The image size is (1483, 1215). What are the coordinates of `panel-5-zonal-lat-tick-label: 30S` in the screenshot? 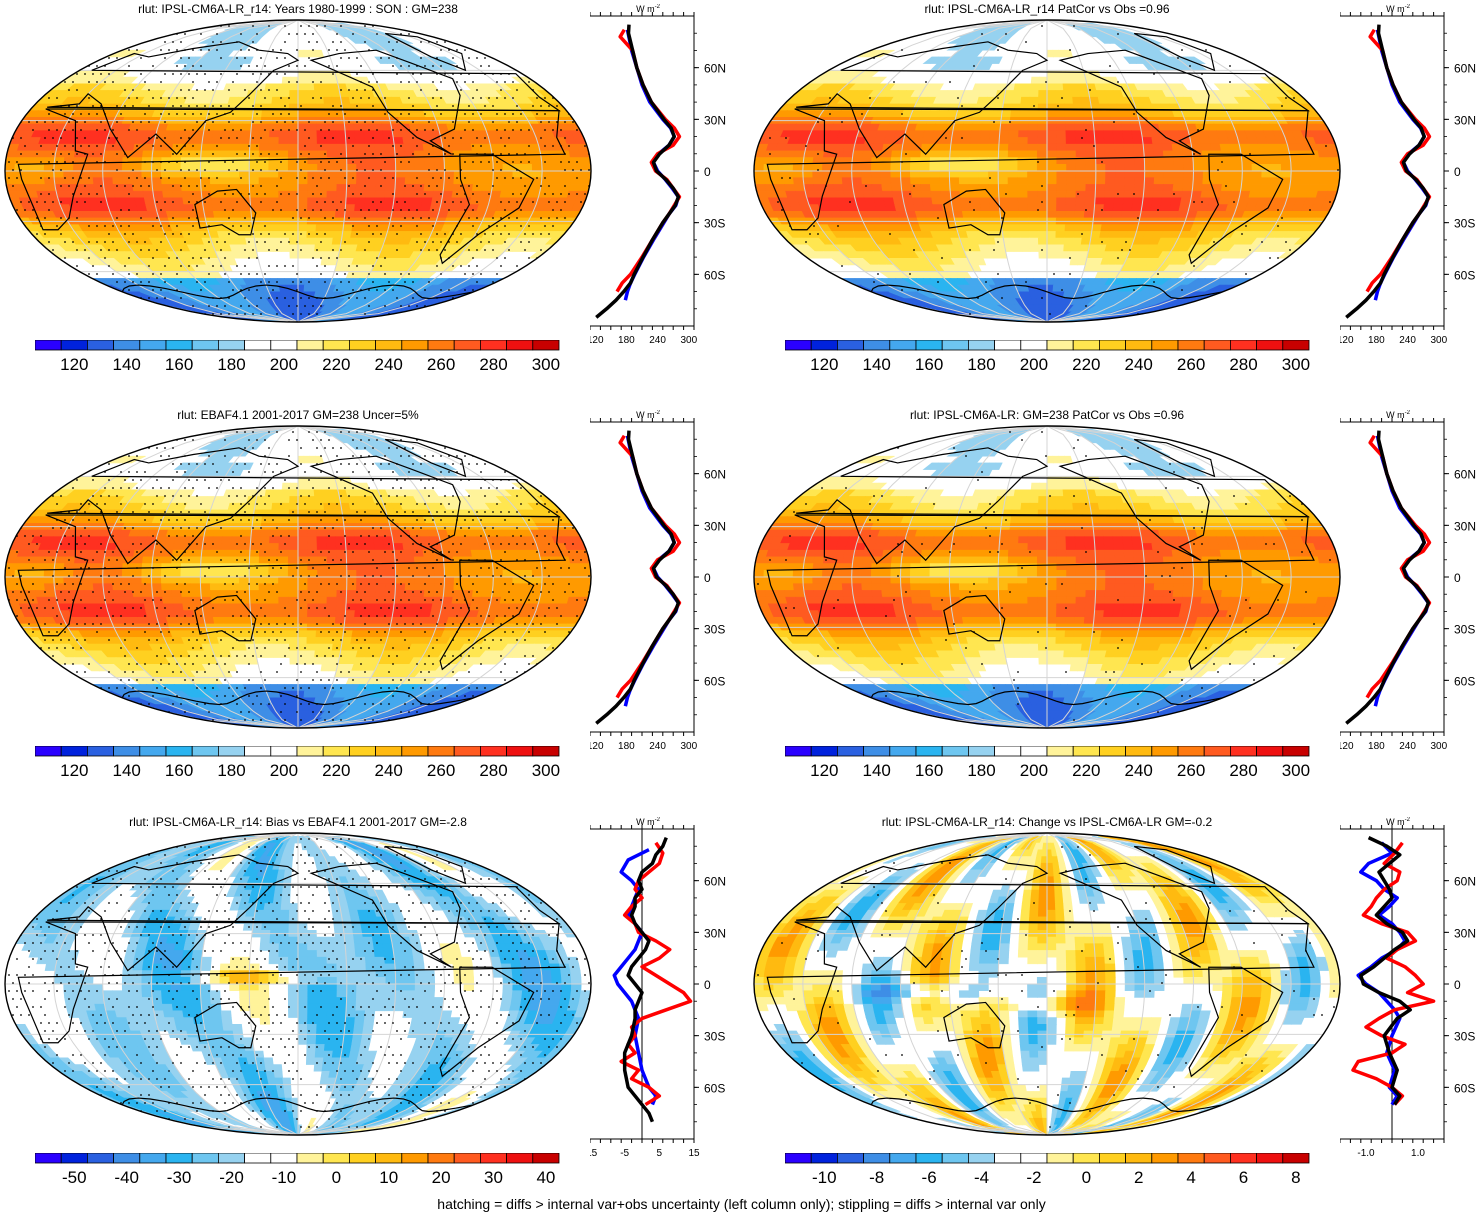 It's located at (714, 1037).